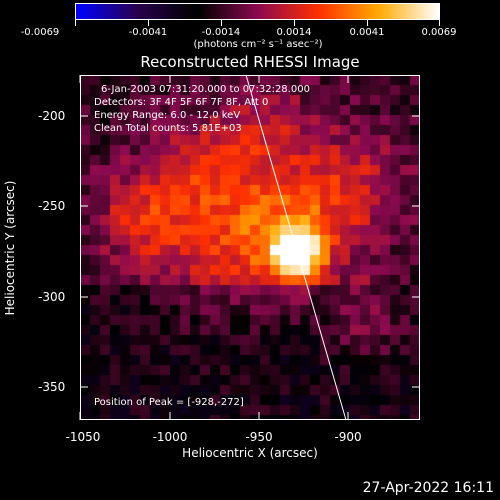  I want to click on y-tick-label: -350, so click(52, 387).